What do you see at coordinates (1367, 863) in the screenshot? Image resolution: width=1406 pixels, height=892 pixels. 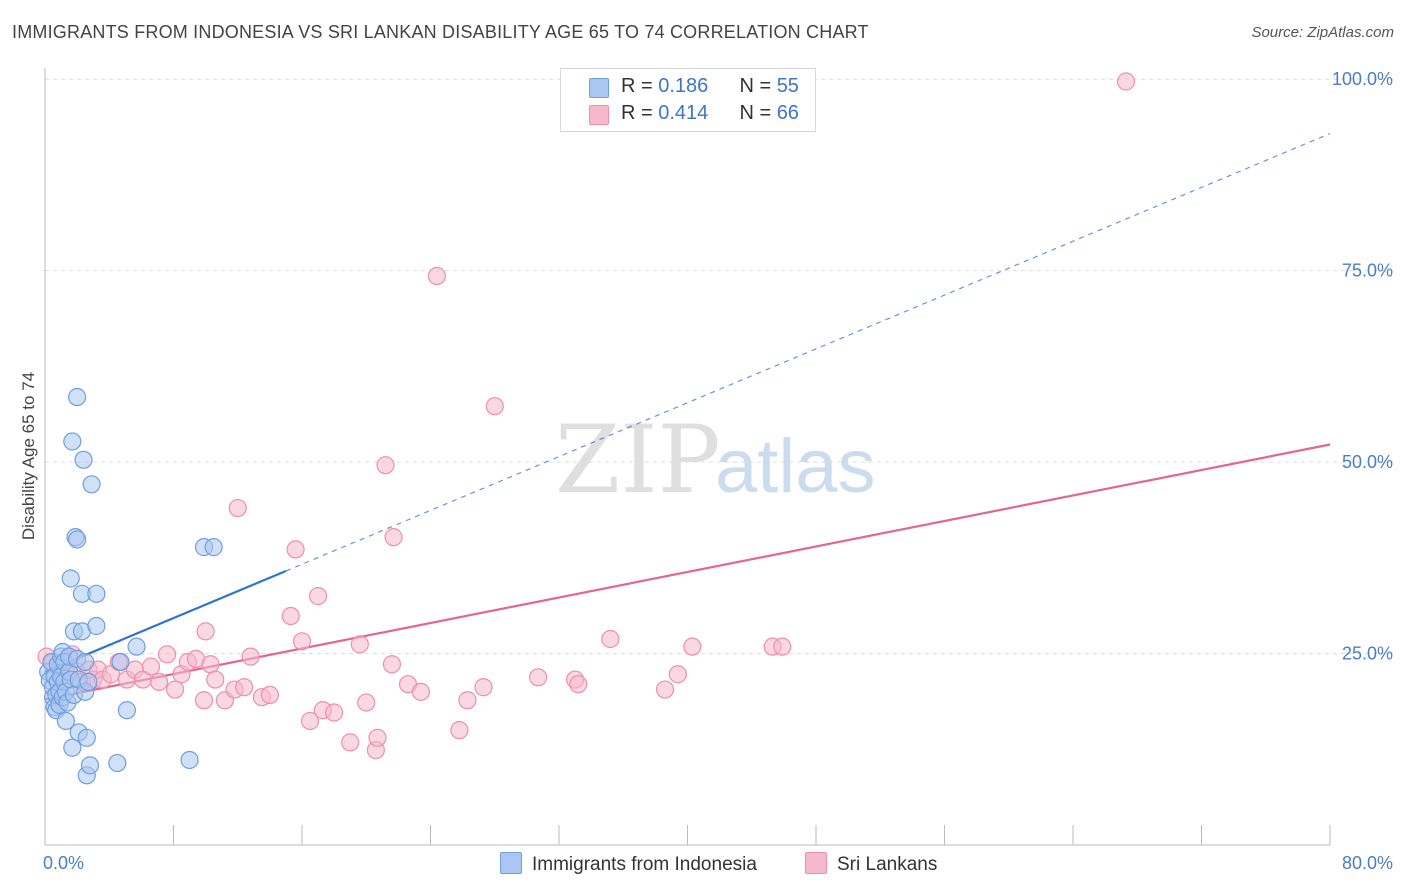 I see `x-tick-label-end: 80.0%` at bounding box center [1367, 863].